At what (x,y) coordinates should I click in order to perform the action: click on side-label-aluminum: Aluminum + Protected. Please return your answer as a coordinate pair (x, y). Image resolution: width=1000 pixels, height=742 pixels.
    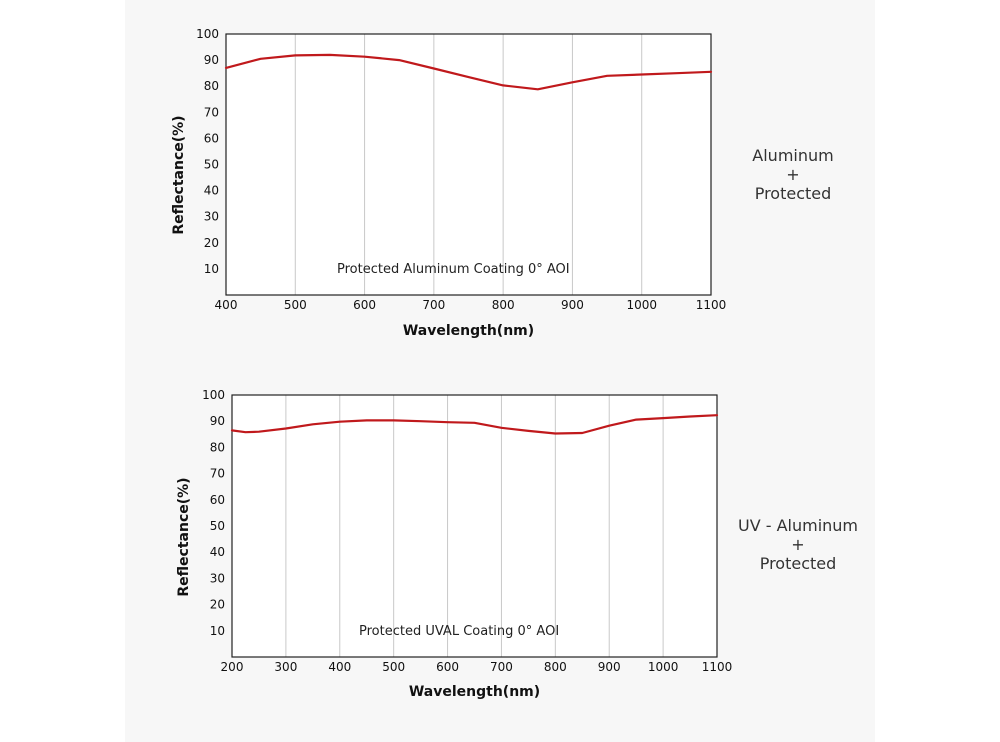
    Looking at the image, I should click on (793, 174).